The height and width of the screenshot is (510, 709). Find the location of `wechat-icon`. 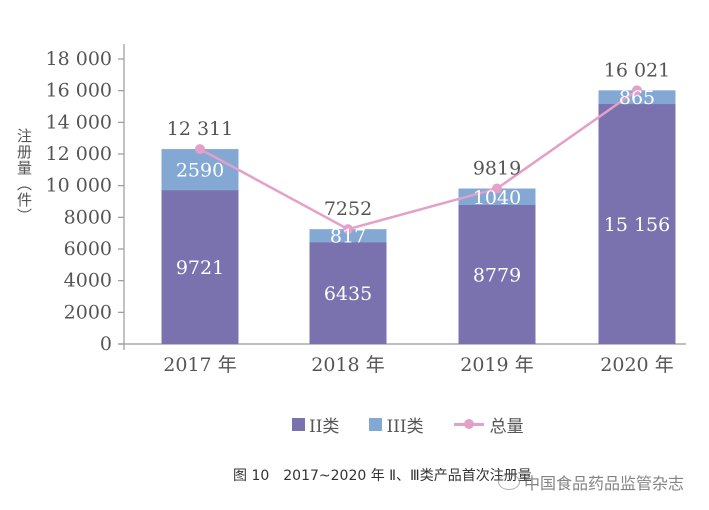

wechat-icon is located at coordinates (509, 482).